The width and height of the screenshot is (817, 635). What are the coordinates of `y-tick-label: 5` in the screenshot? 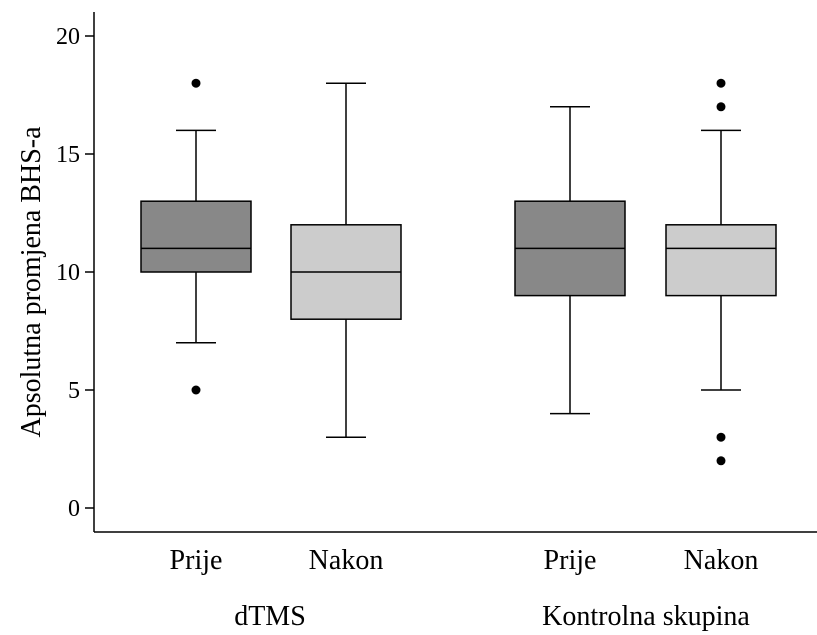 It's located at (74, 391).